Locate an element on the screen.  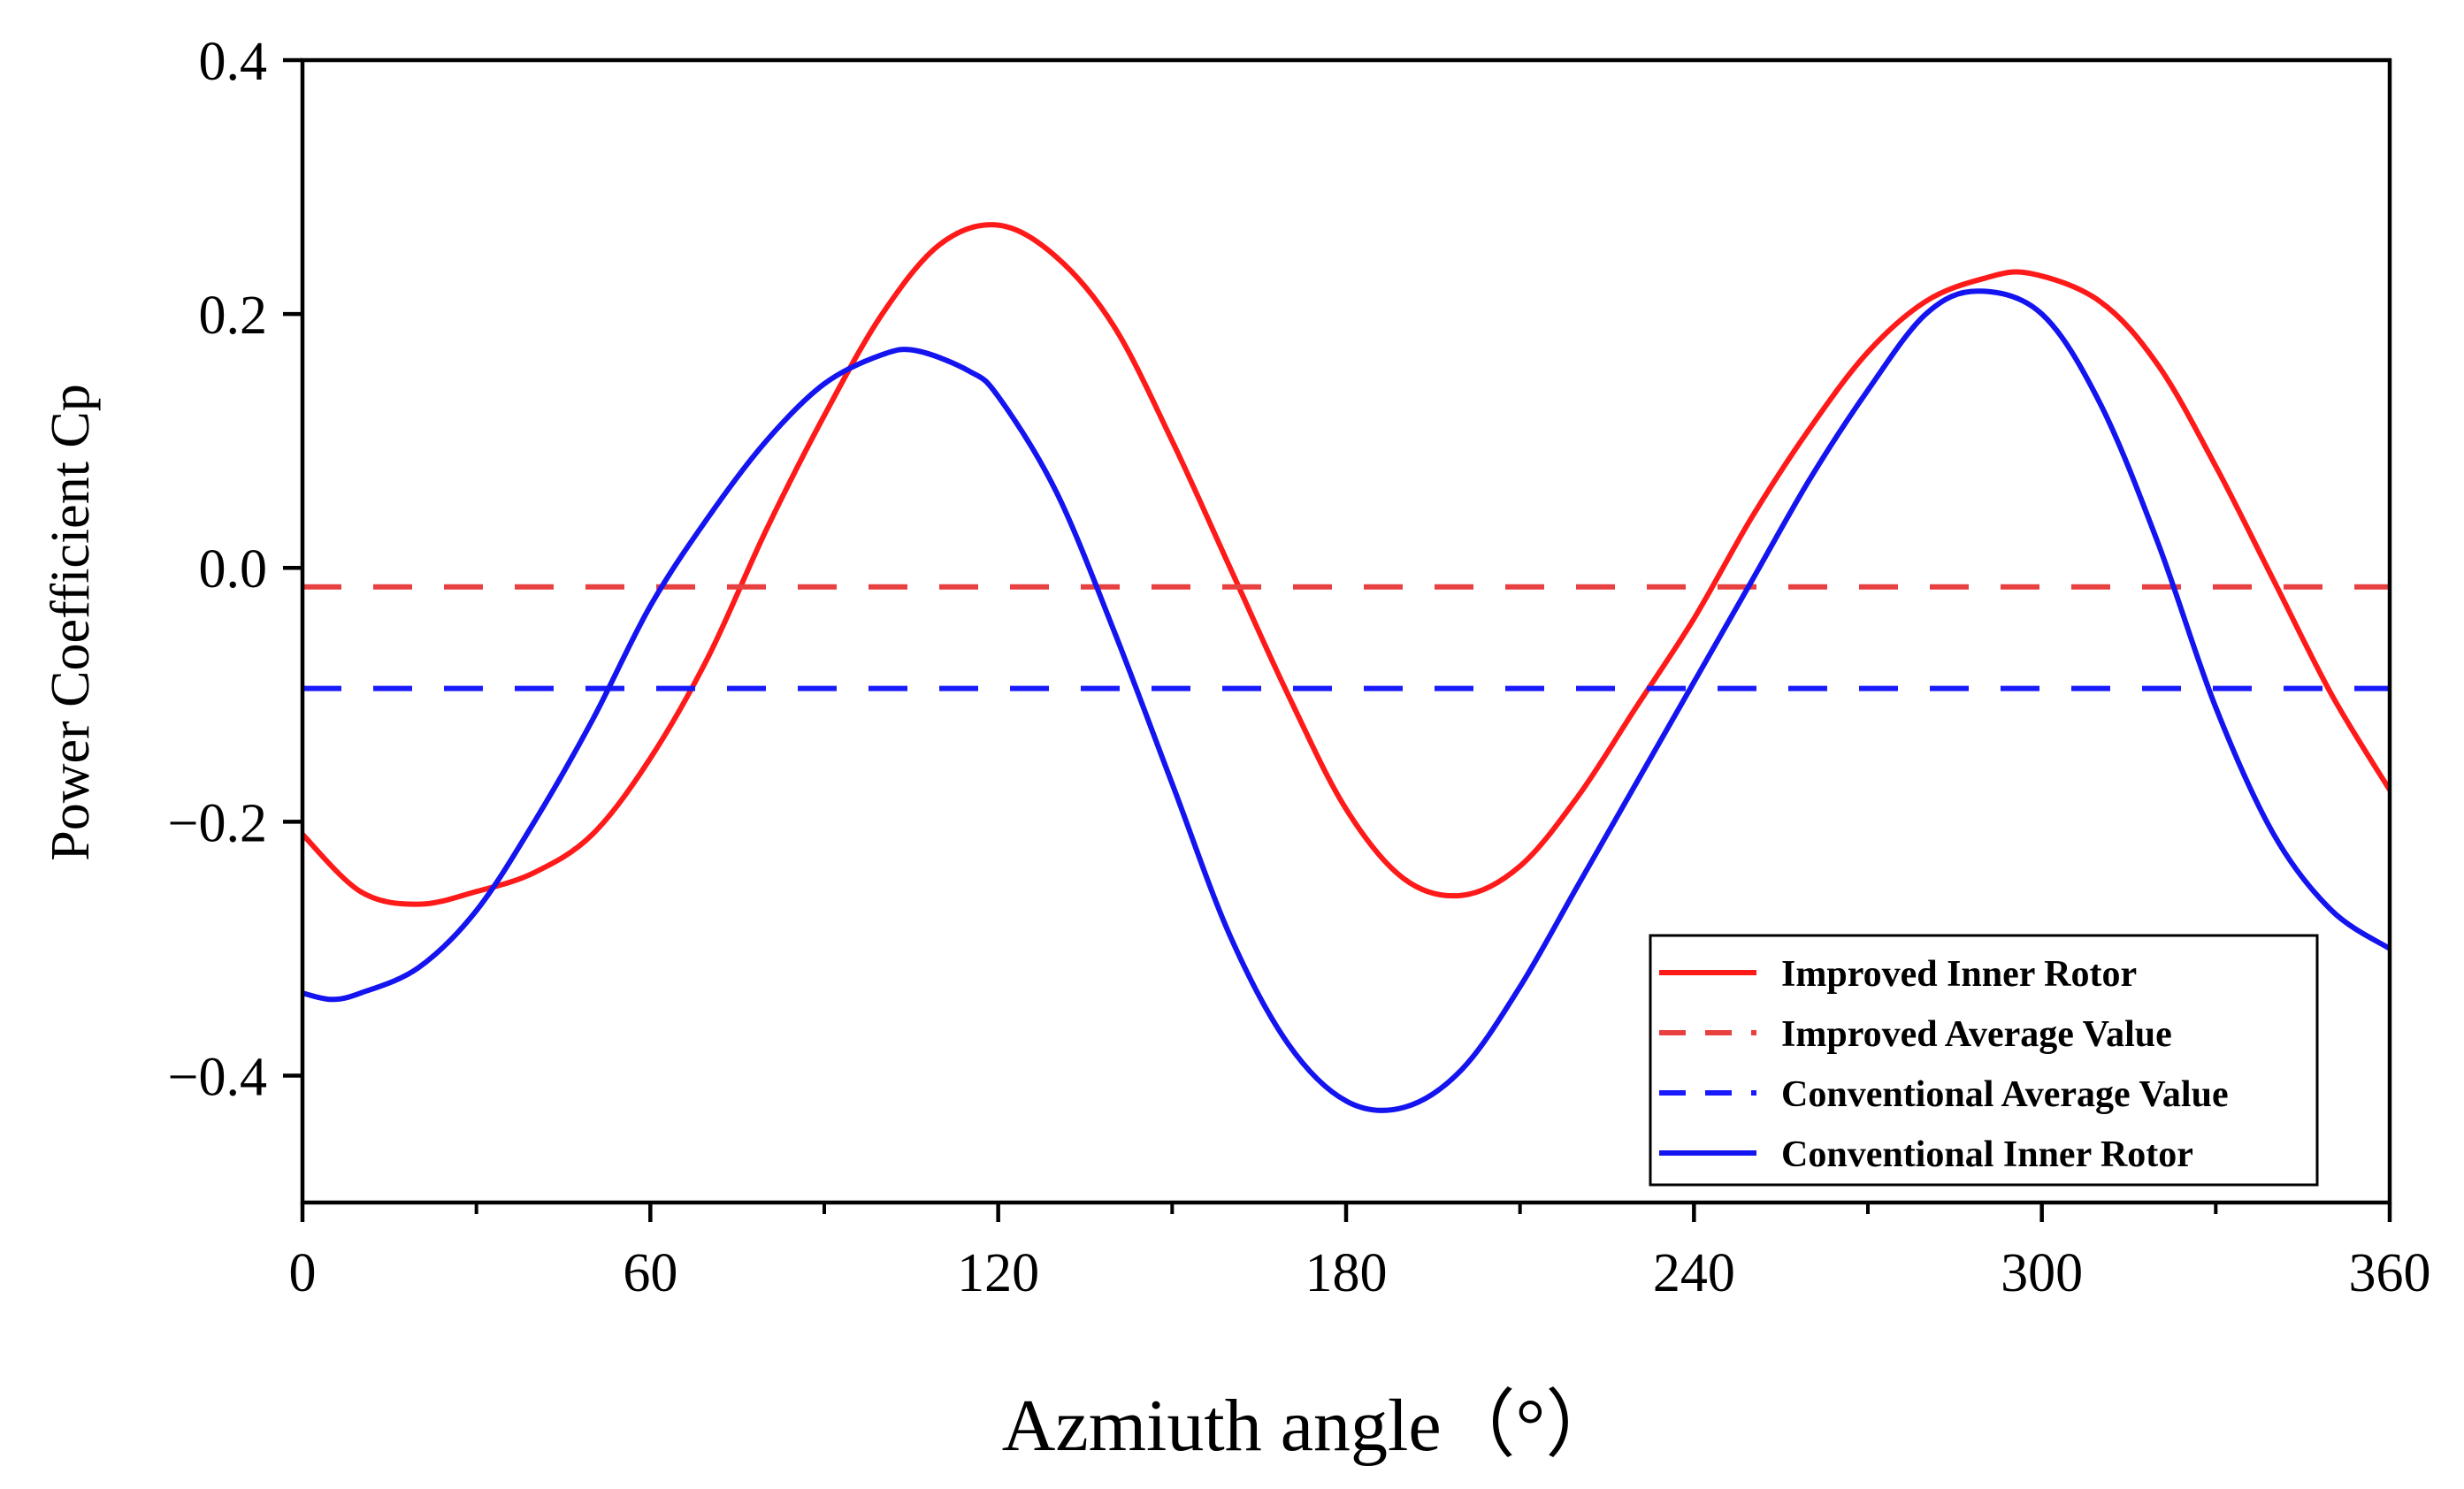
x-tick-label: 240 is located at coordinates (1694, 1273).